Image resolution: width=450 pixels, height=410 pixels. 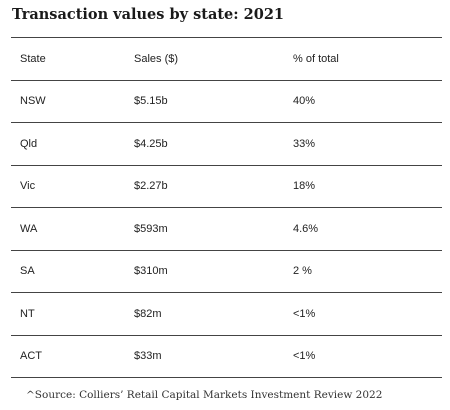 I want to click on cell-sales: $2.27b, so click(x=151, y=186).